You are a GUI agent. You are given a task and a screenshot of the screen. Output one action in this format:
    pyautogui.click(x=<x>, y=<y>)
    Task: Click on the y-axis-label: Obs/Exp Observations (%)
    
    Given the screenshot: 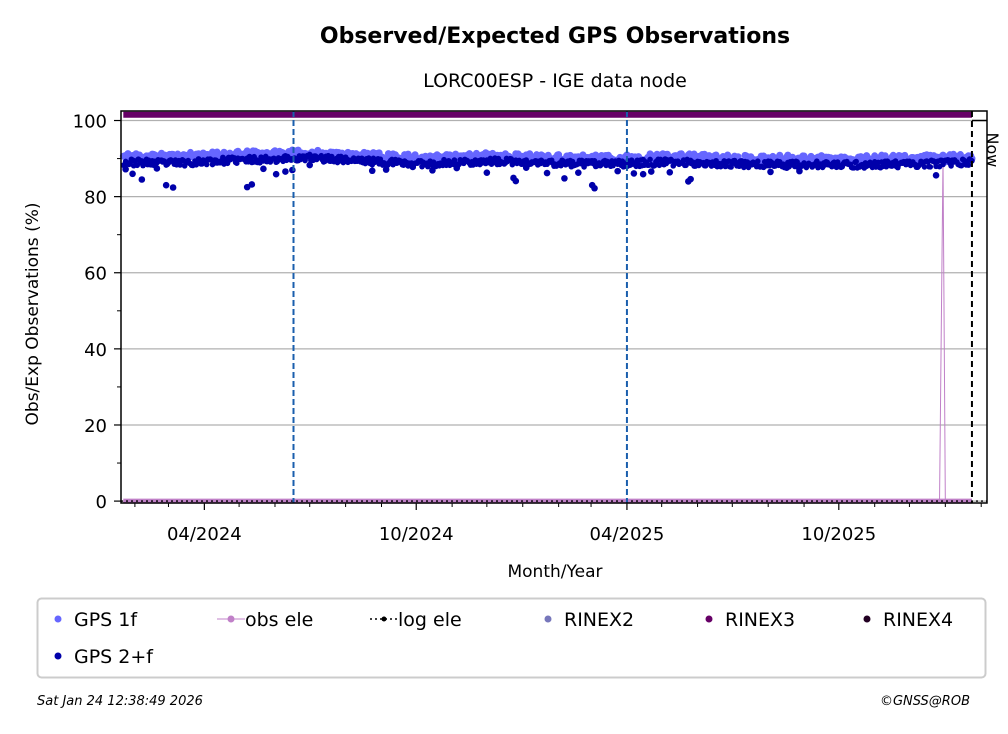 What is the action you would take?
    pyautogui.click(x=33, y=314)
    